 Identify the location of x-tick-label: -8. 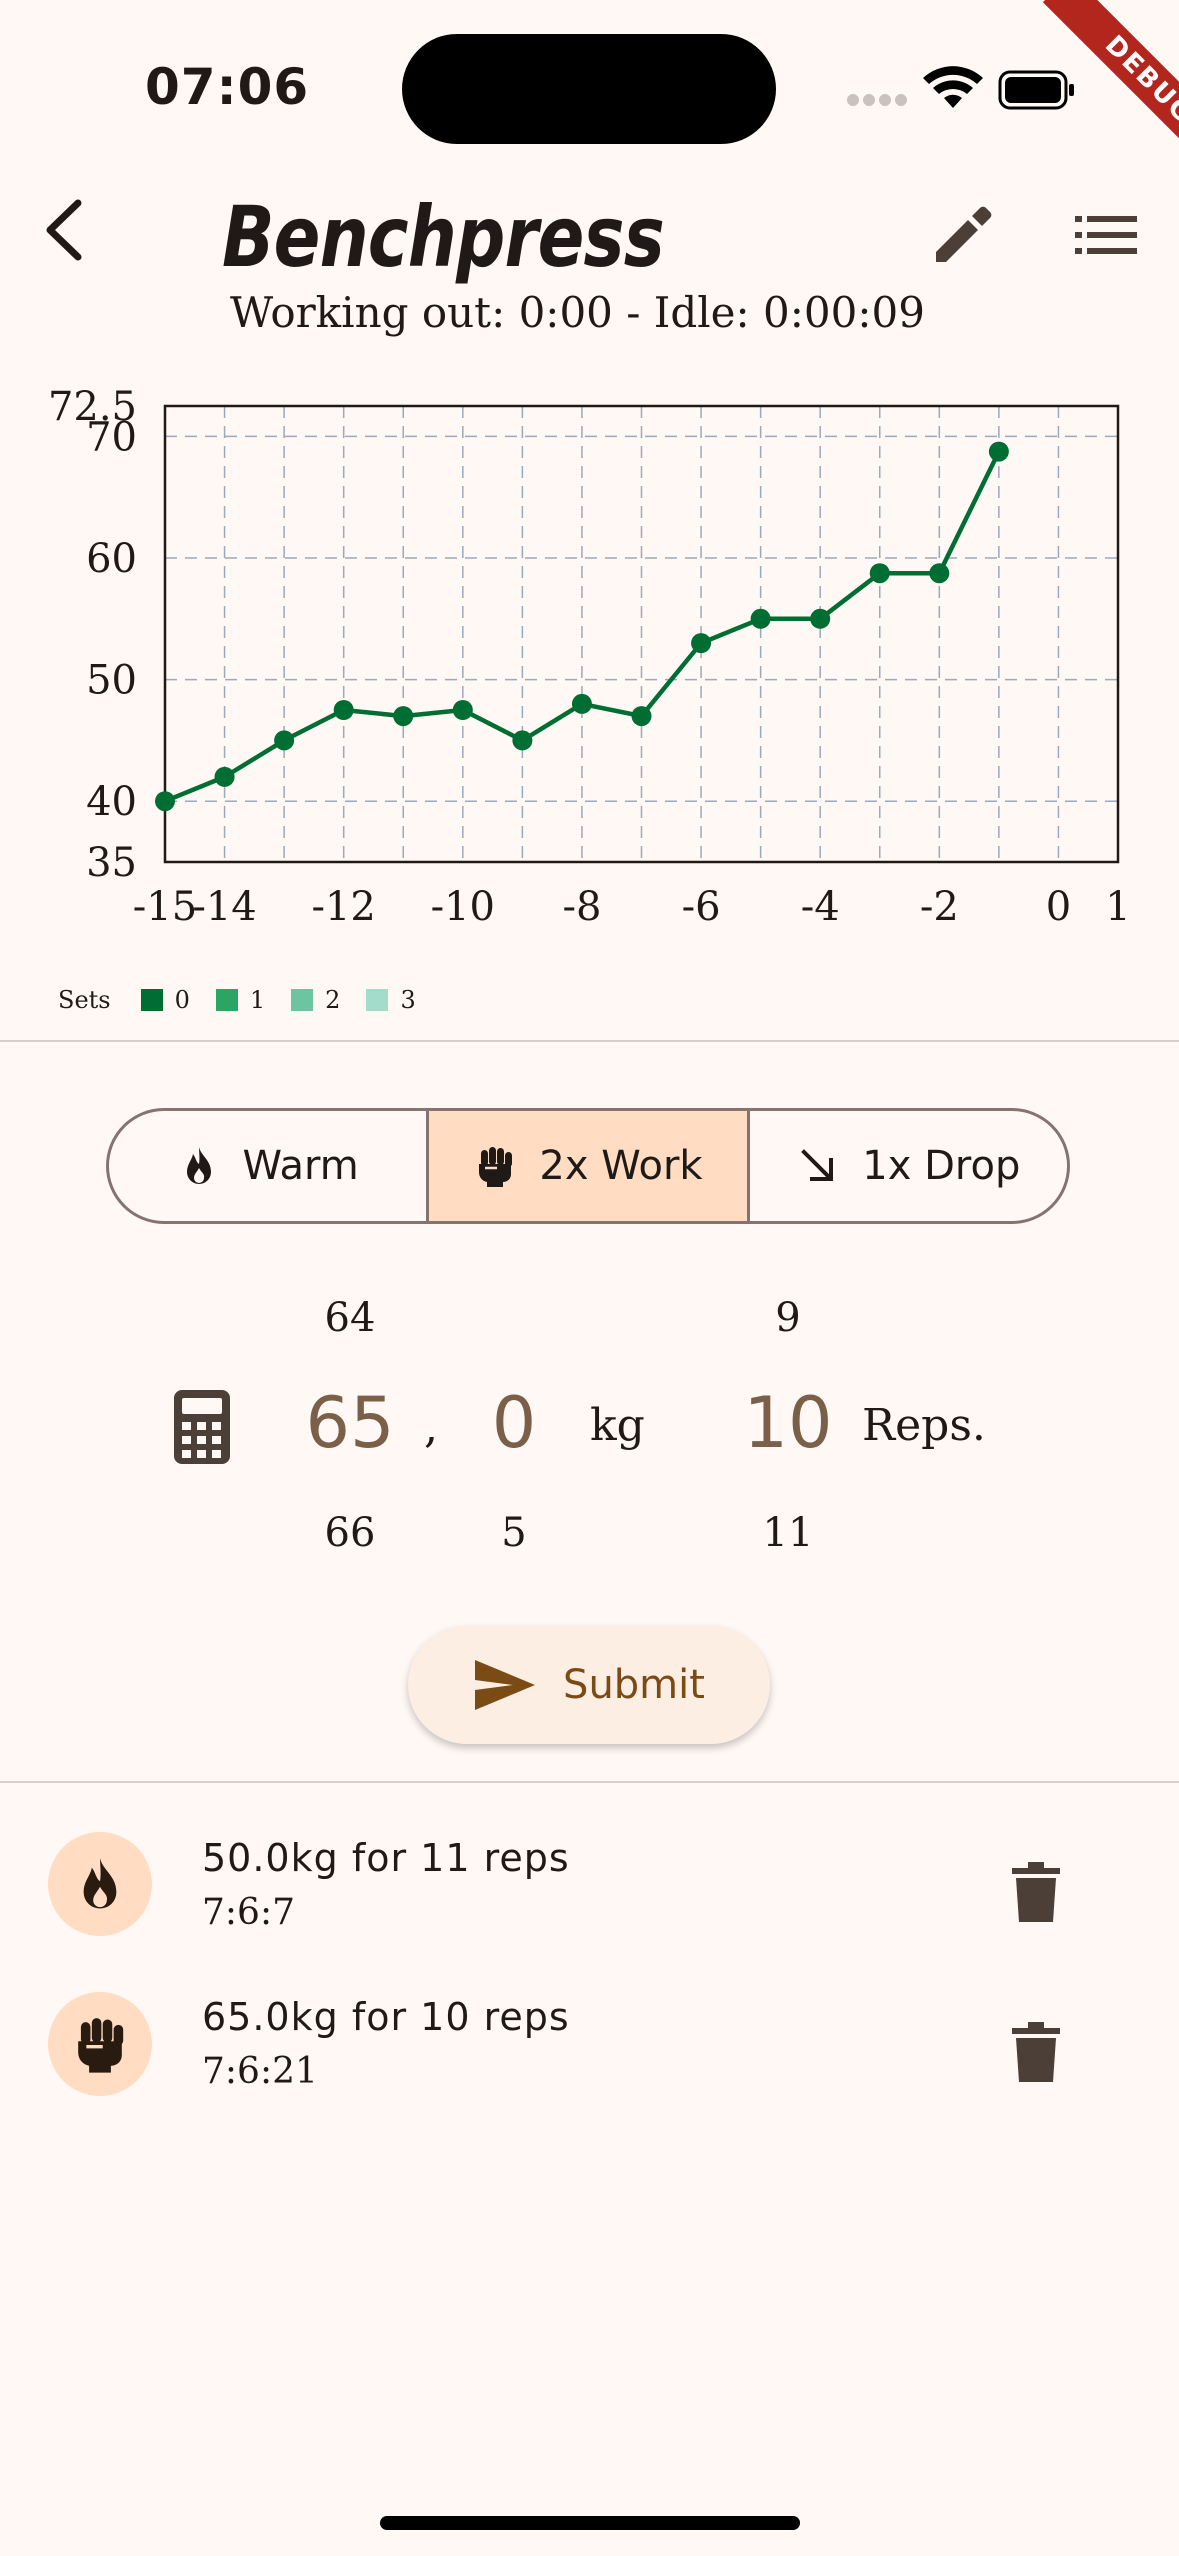
(581, 907).